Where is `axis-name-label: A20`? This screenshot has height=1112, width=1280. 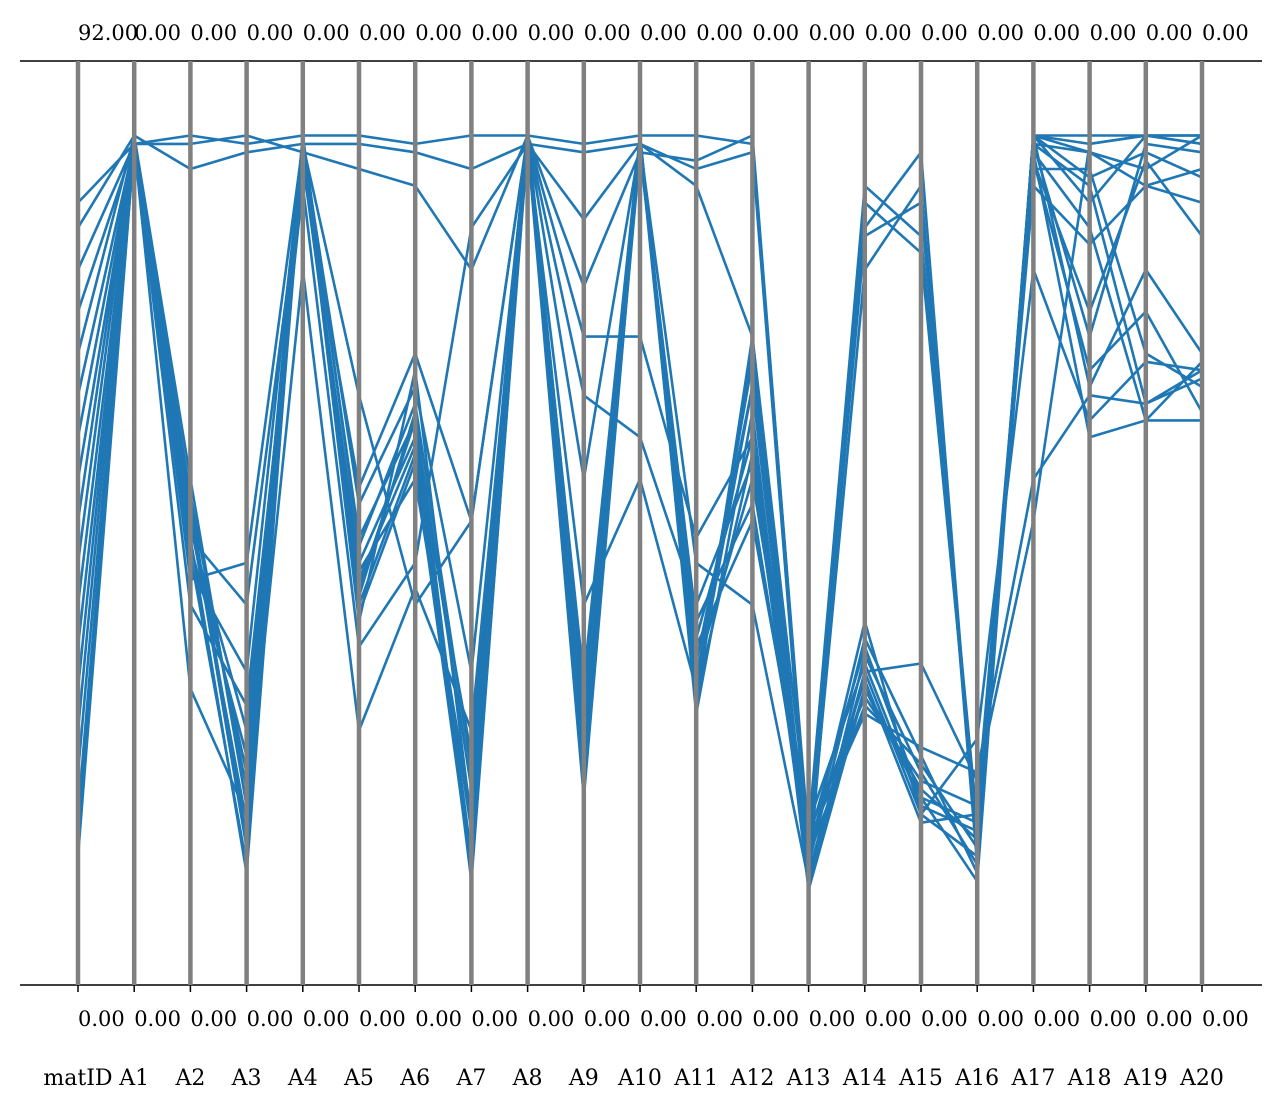
axis-name-label: A20 is located at coordinates (1201, 1078).